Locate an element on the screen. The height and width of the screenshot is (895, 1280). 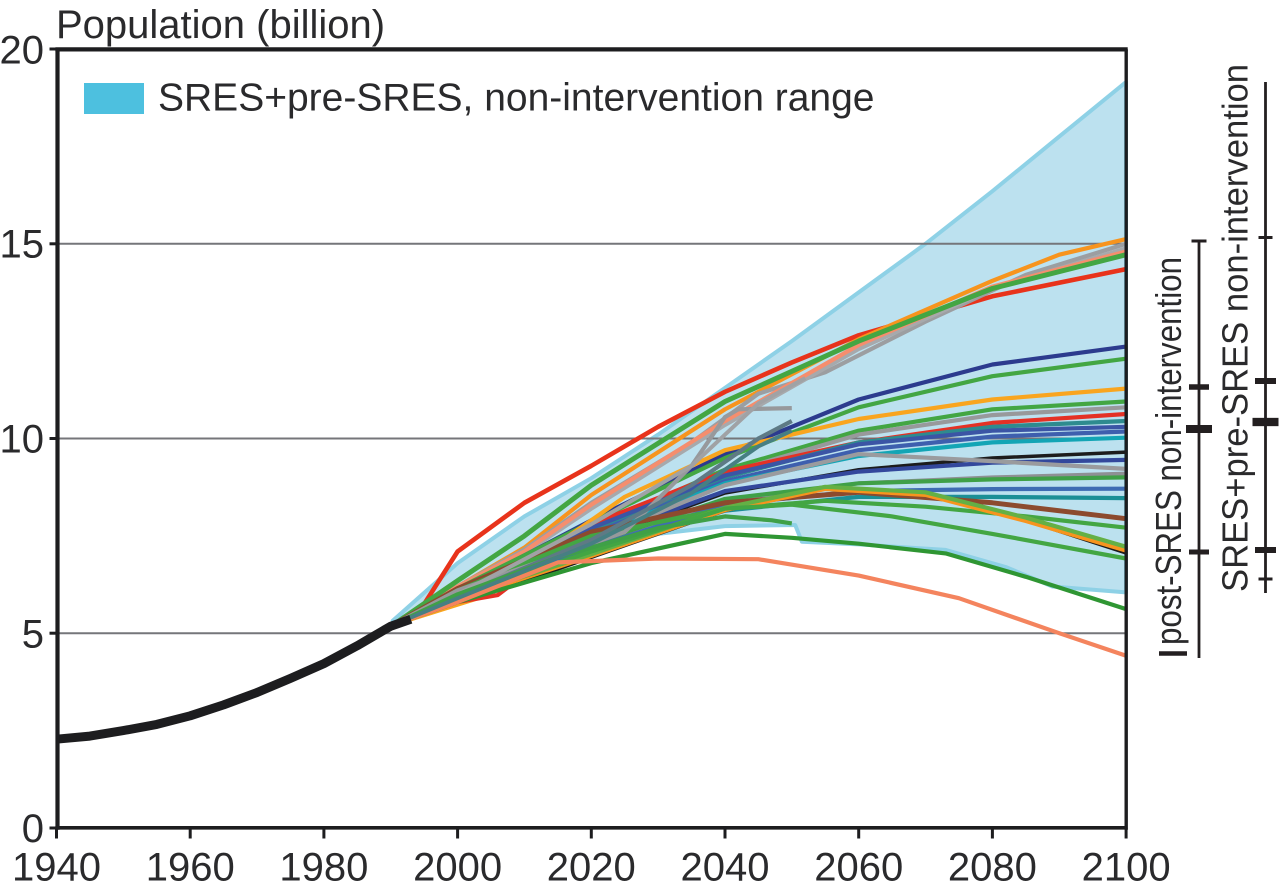
svg-text: 10 is located at coordinates (22, 440).